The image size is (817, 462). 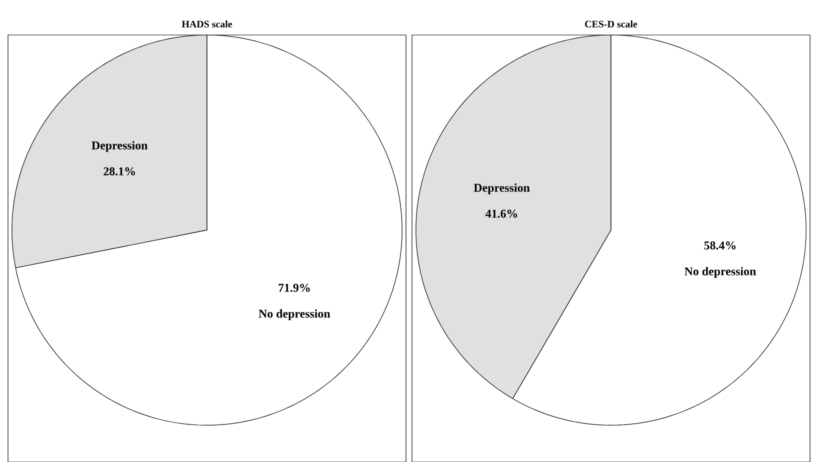 I want to click on data-label: 28.1%, so click(x=119, y=171).